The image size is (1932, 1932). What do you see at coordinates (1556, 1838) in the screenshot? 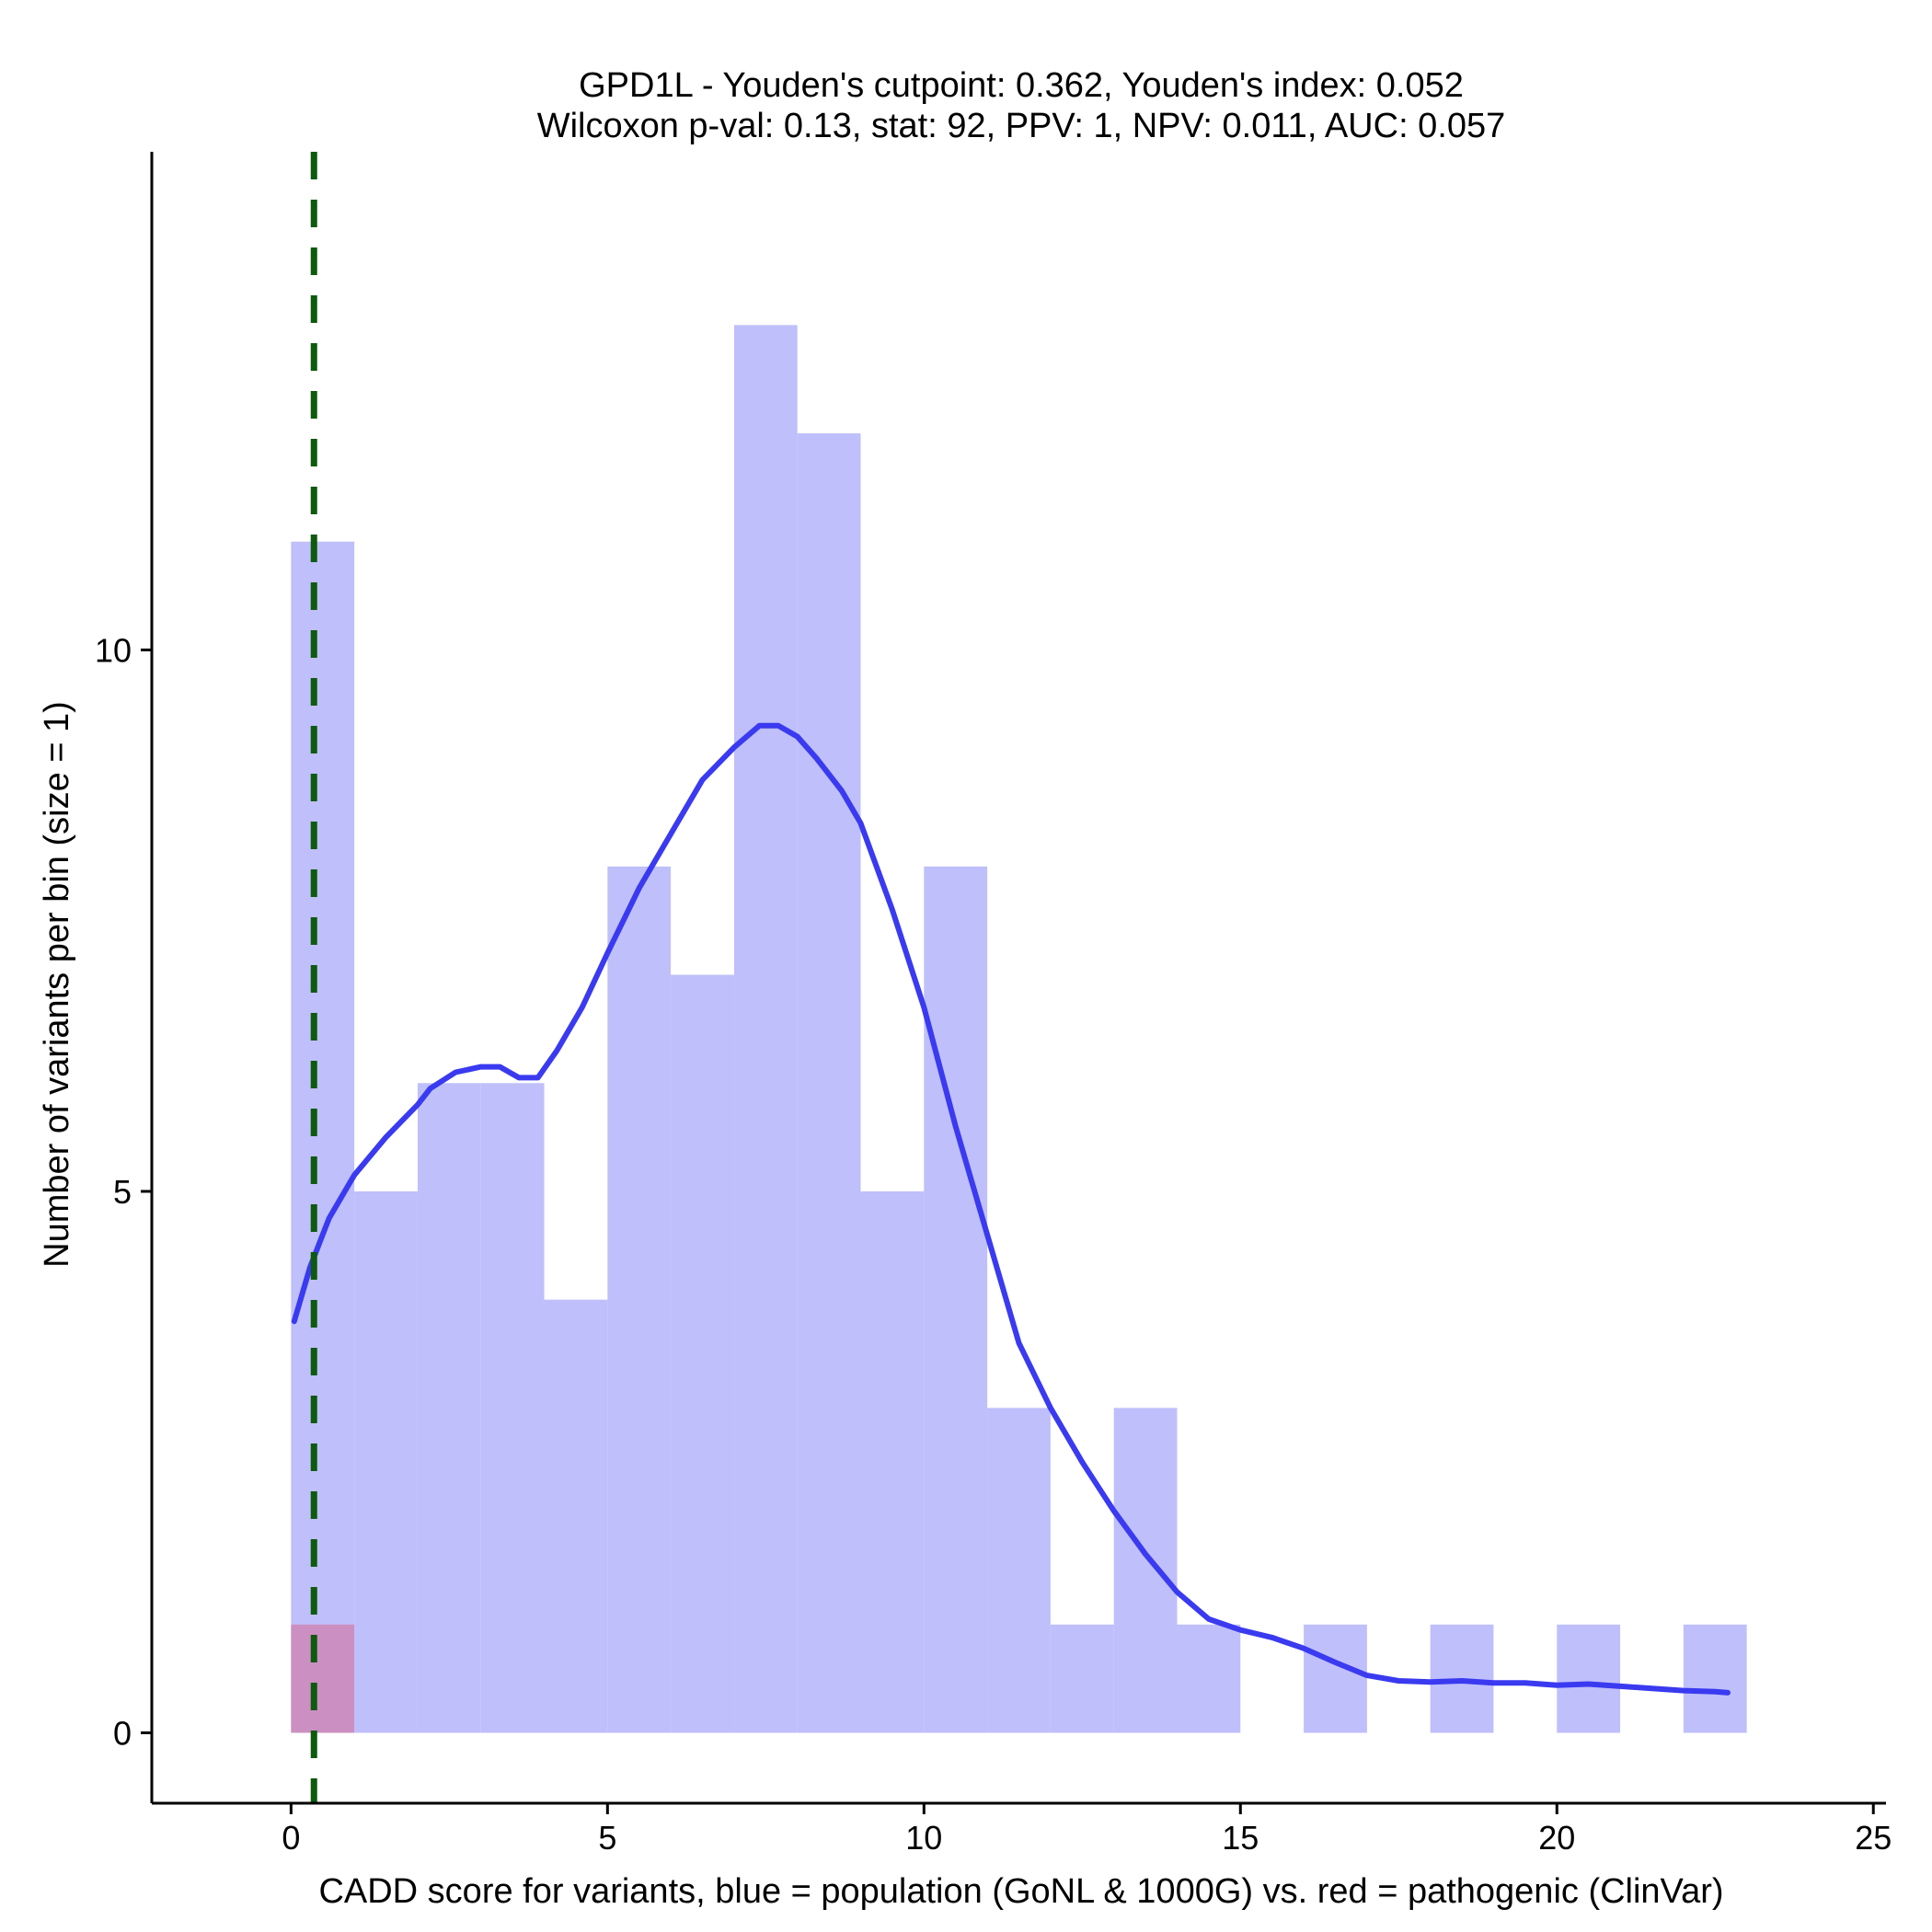
I see `x-tick-label: 20` at bounding box center [1556, 1838].